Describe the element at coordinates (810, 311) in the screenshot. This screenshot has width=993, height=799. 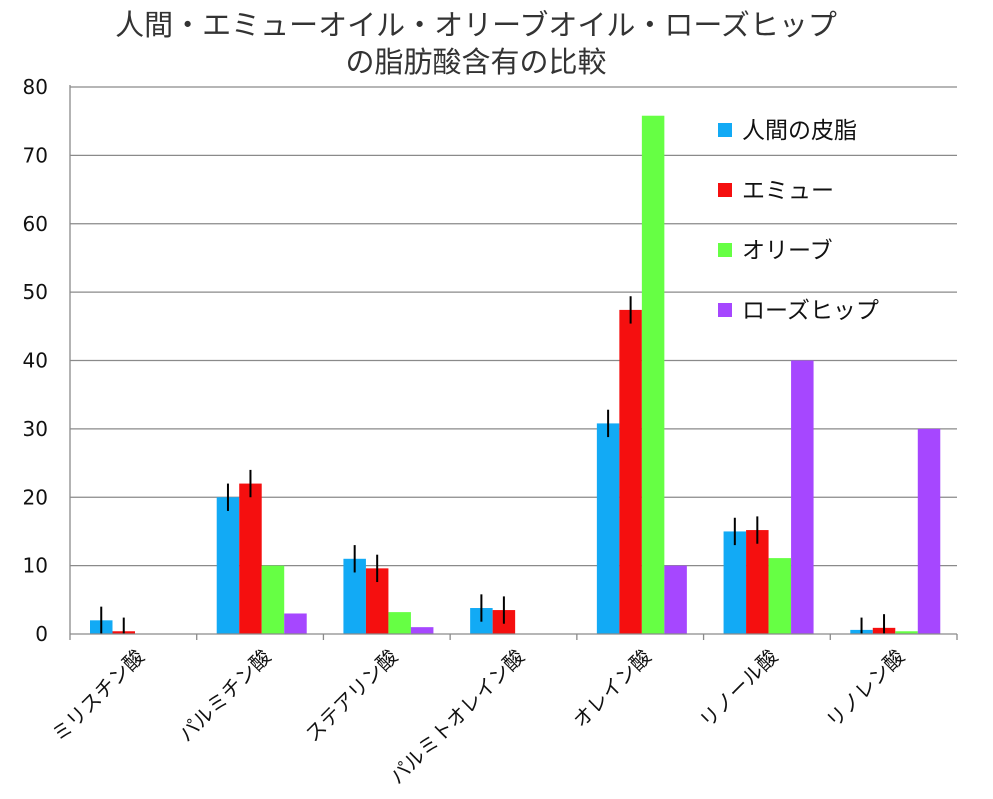
I see `legend-label: ローズヒップ` at that location.